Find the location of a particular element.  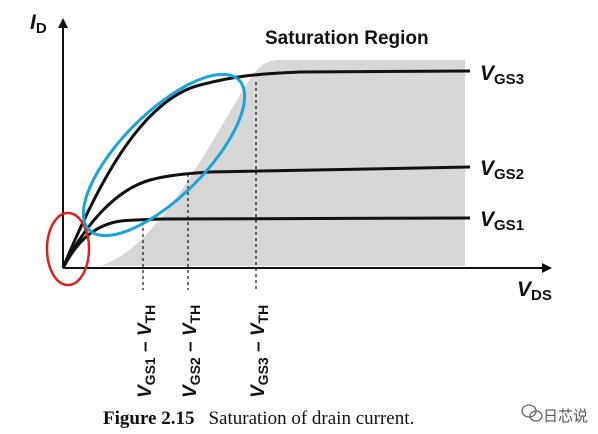

triode-highlight is located at coordinates (164, 155).